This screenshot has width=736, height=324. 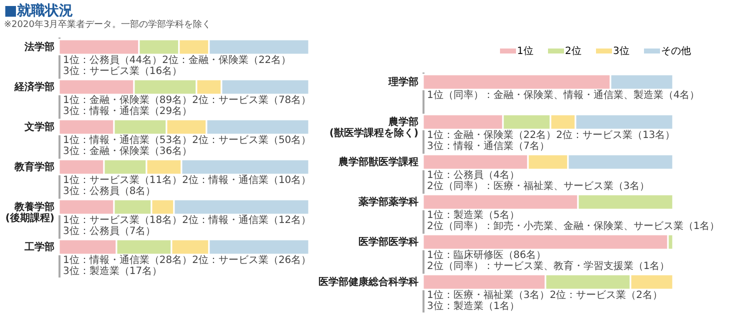 I want to click on y-tick-label: 工学部, so click(x=39, y=247).